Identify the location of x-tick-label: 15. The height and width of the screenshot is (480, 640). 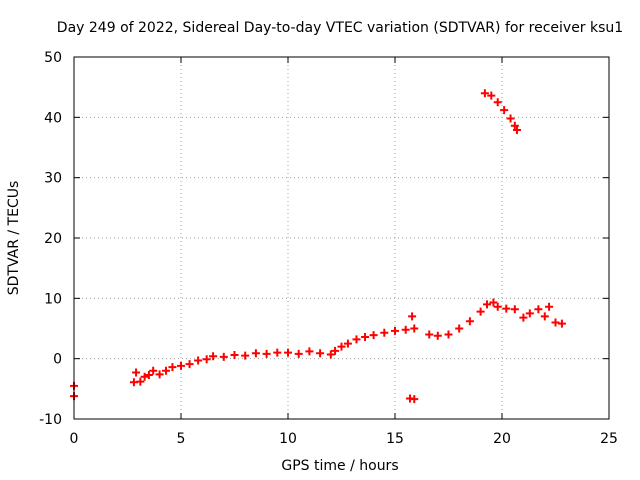
(395, 439).